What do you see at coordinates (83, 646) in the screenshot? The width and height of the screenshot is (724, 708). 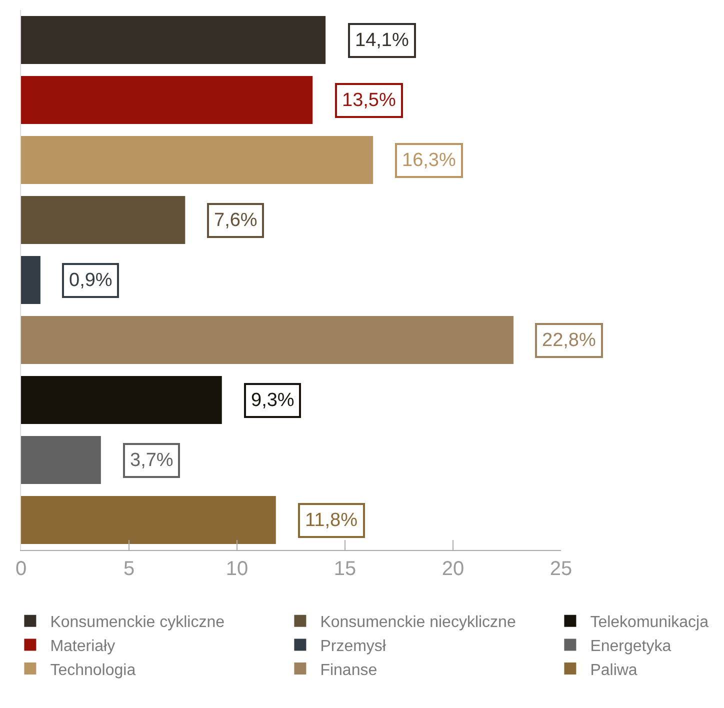 I see `legend-label: Materiały` at bounding box center [83, 646].